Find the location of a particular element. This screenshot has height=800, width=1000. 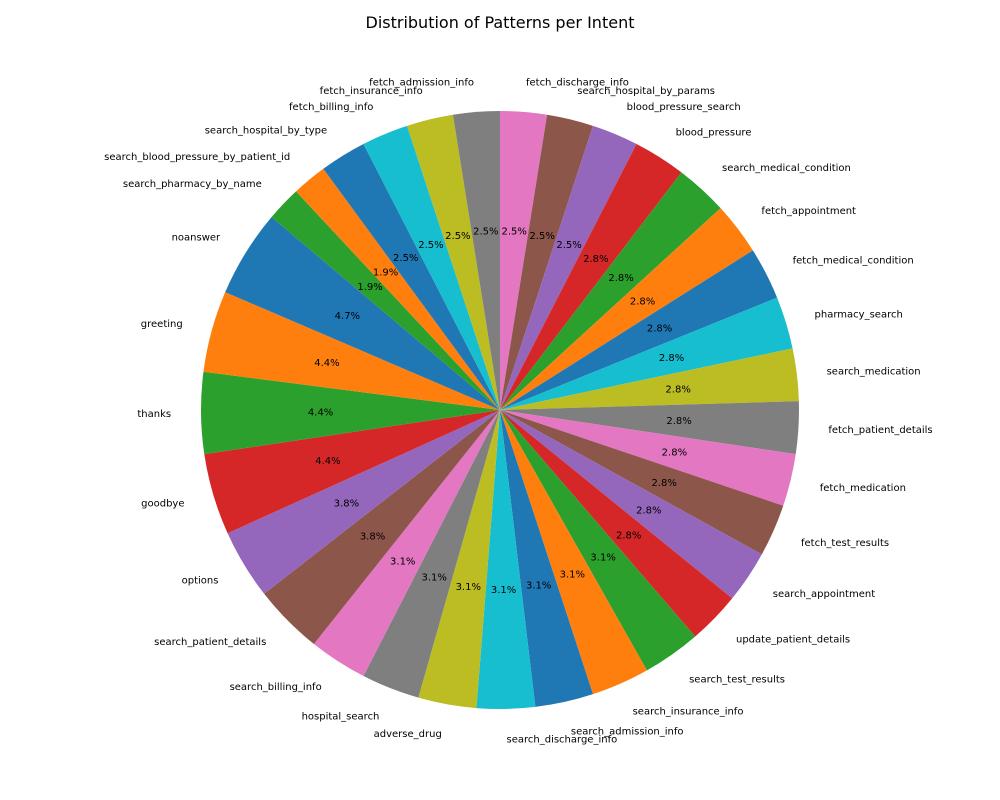

pie-slice-search-admission-info is located at coordinates (546, 558).